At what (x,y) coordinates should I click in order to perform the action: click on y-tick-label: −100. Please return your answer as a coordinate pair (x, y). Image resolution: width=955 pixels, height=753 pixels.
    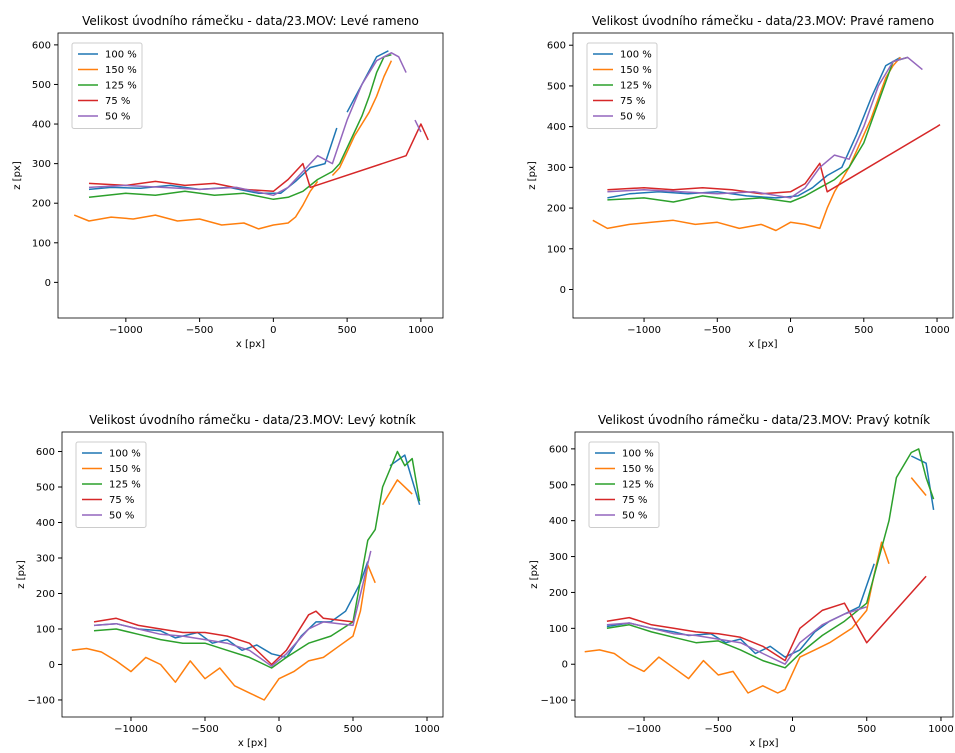
    Looking at the image, I should click on (41, 700).